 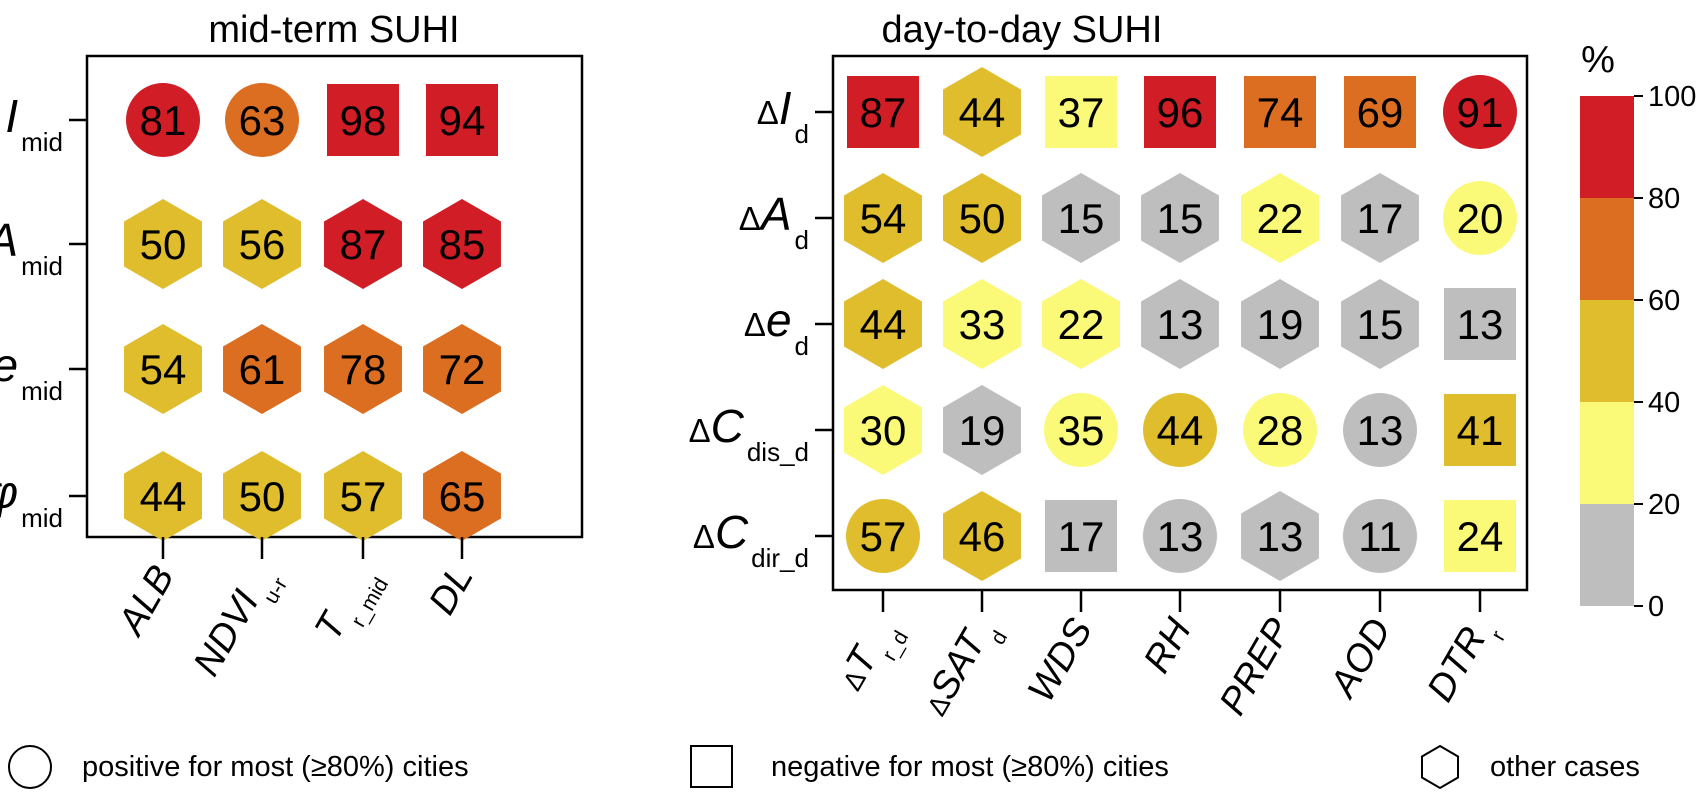 I want to click on label-subscript: mid, so click(x=42, y=391).